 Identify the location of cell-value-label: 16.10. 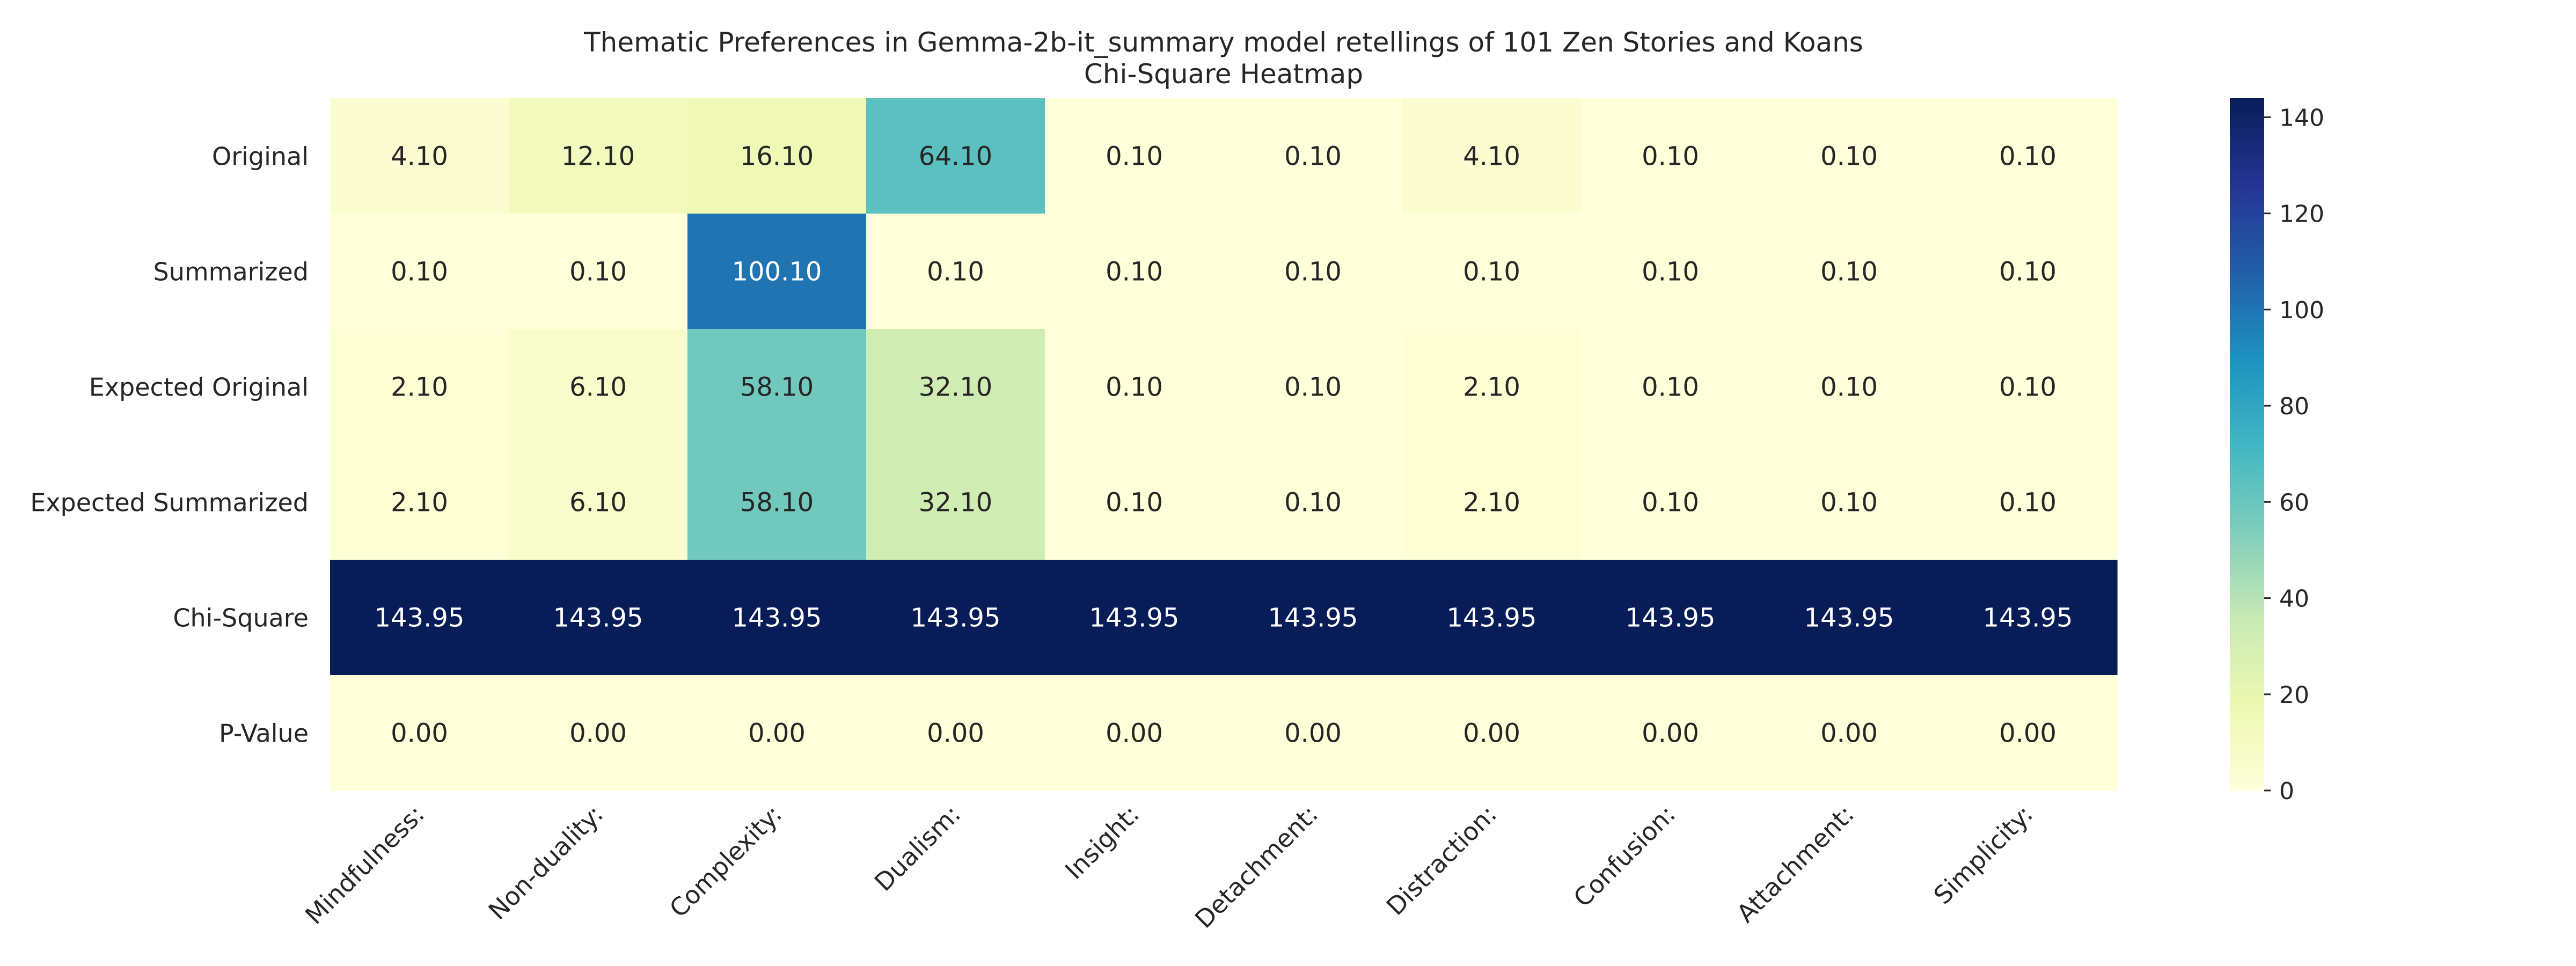
(777, 157).